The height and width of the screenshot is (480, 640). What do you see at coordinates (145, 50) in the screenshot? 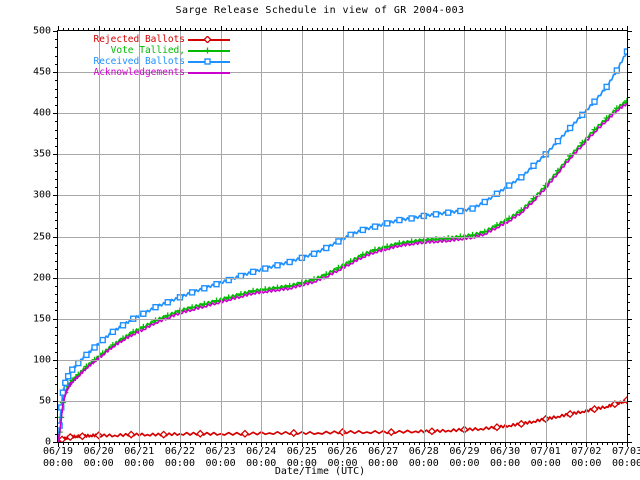
I see `legend-item: Vote Tallied,` at bounding box center [145, 50].